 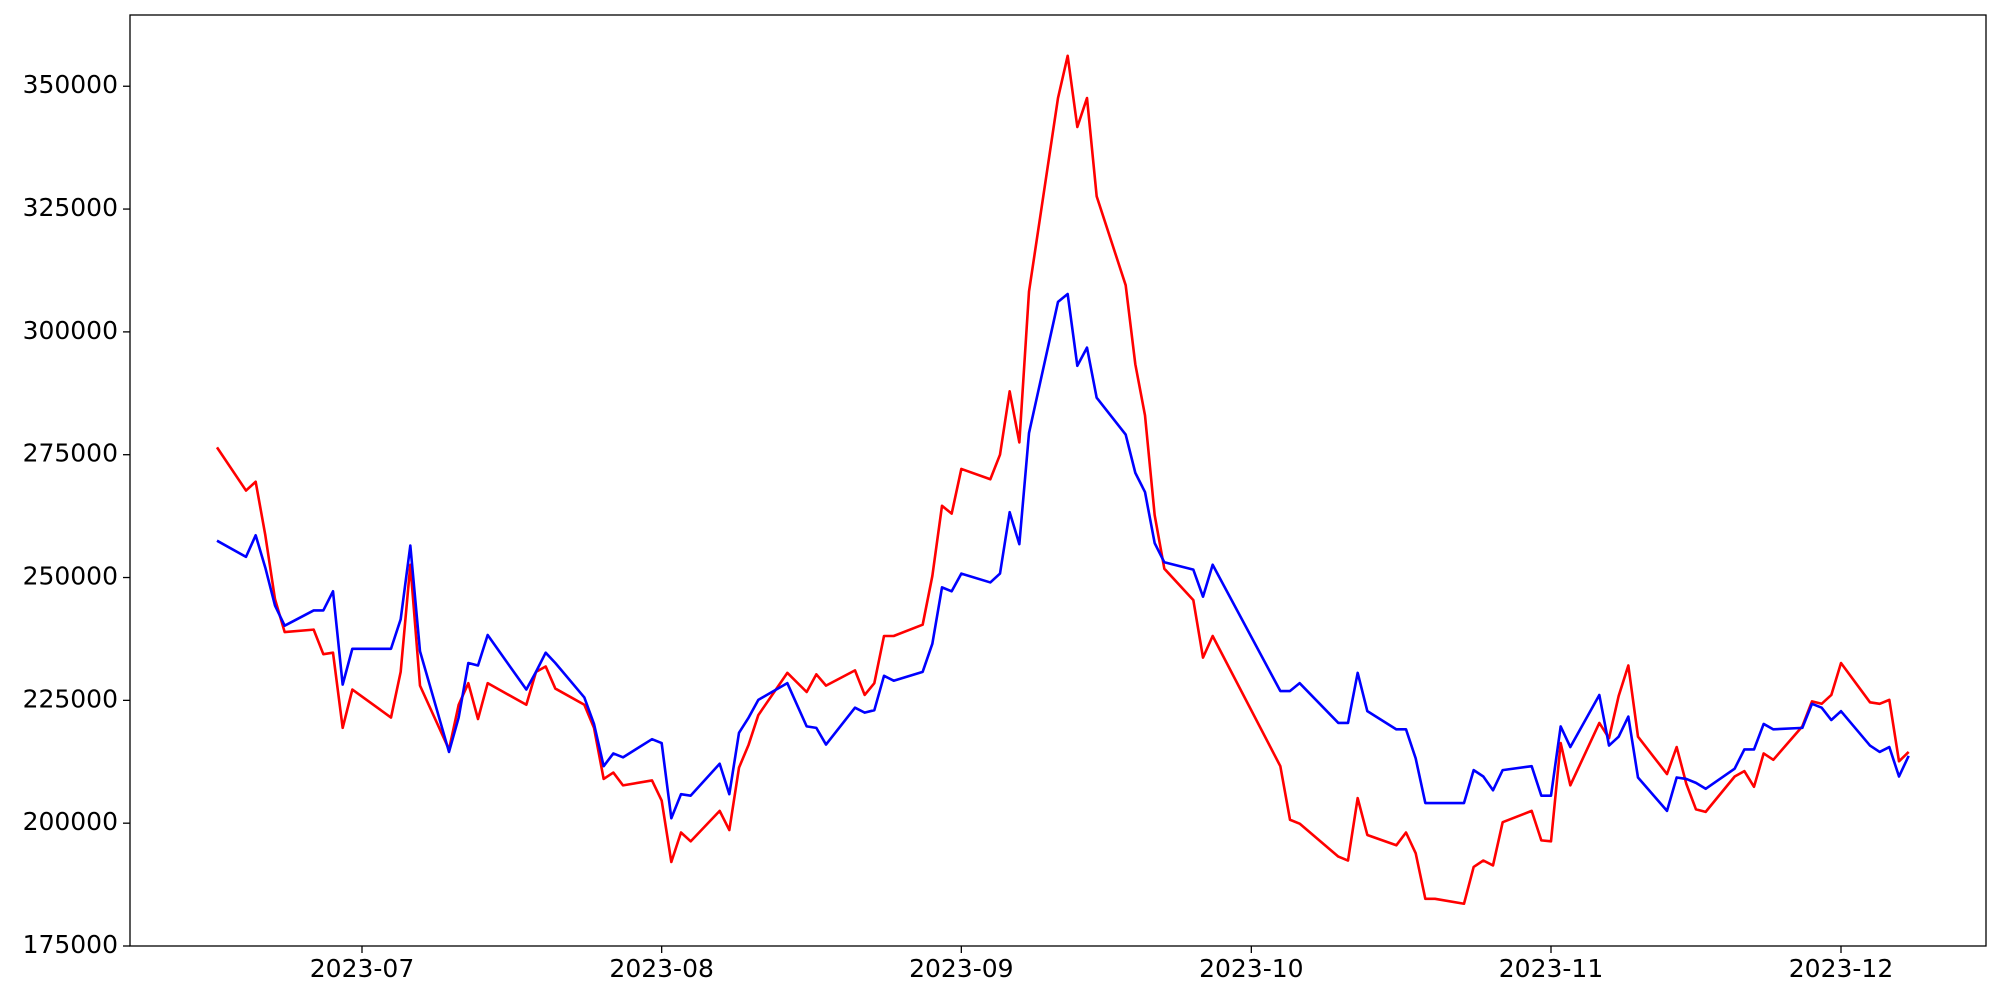 What do you see at coordinates (70, 944) in the screenshot?
I see `y-tick-label: 175000` at bounding box center [70, 944].